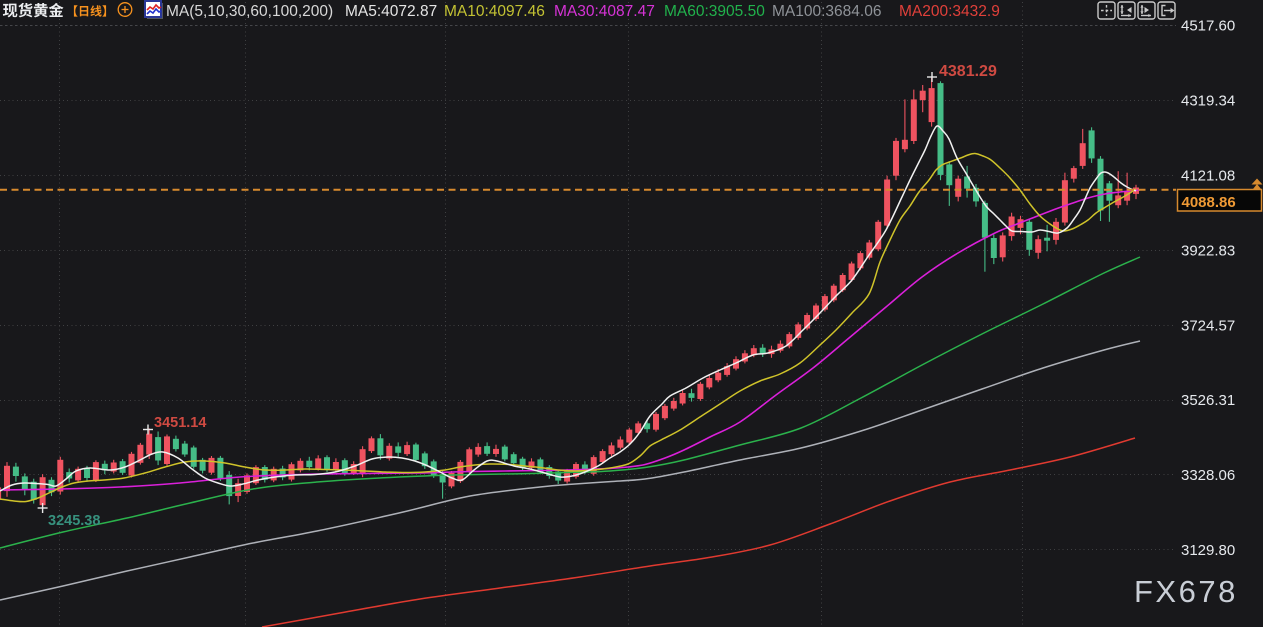 This screenshot has width=1263, height=627. Describe the element at coordinates (1208, 475) in the screenshot. I see `svg-text: 3328.06` at that location.